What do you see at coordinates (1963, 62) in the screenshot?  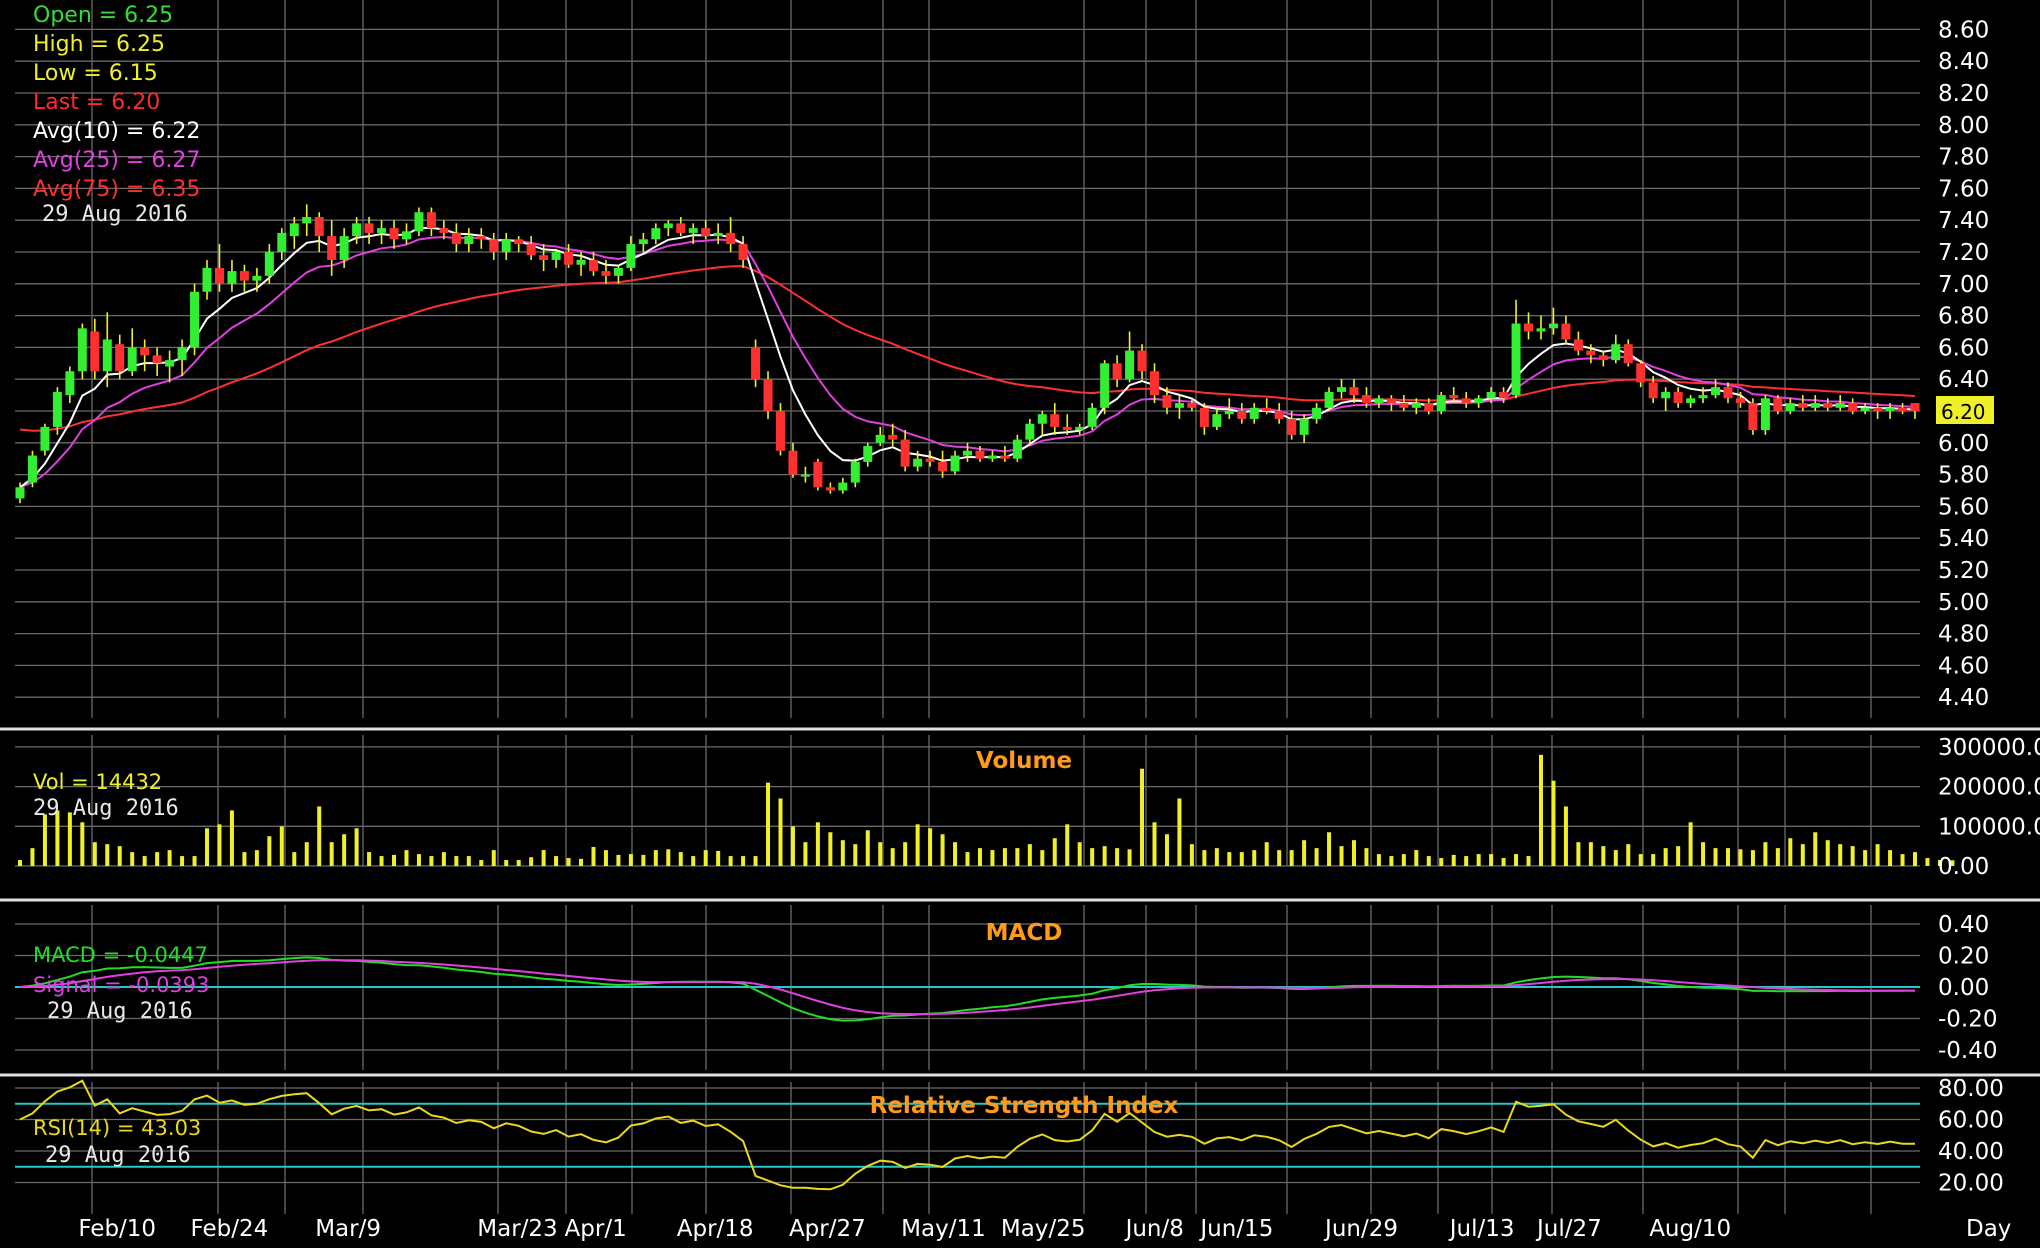 I see `axis-tick-label: 8.40` at bounding box center [1963, 62].